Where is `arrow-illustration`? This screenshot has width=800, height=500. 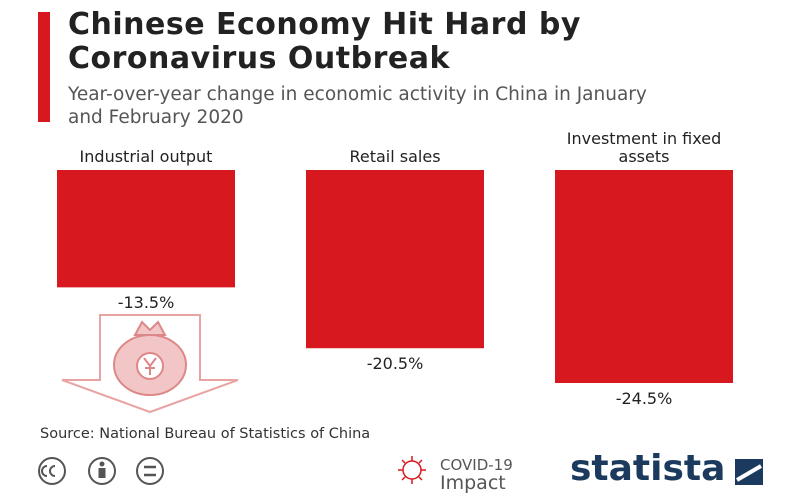 arrow-illustration is located at coordinates (150, 364).